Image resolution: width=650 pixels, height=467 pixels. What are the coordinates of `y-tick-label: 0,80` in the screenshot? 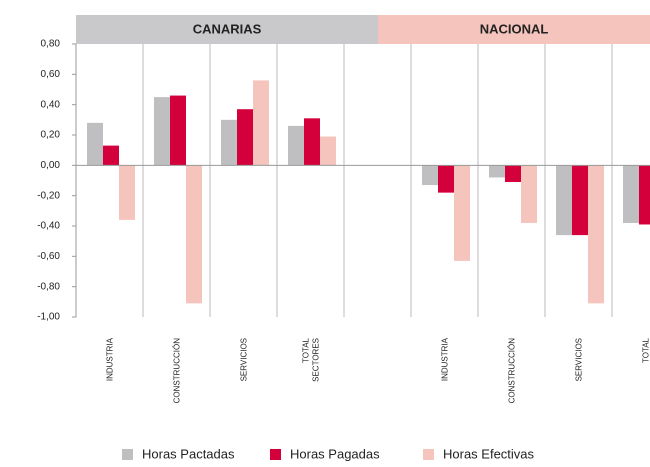 It's located at (51, 44).